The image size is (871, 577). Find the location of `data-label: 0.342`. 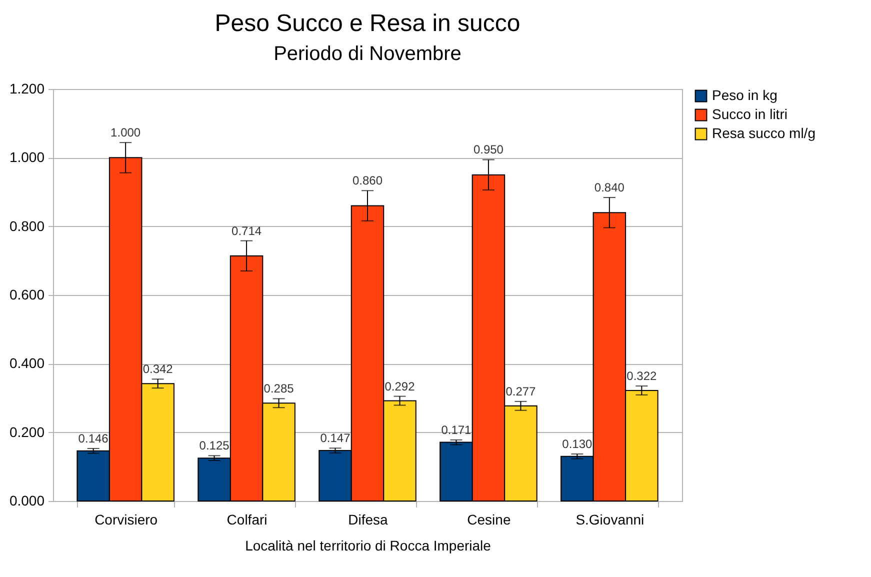

data-label: 0.342 is located at coordinates (158, 369).